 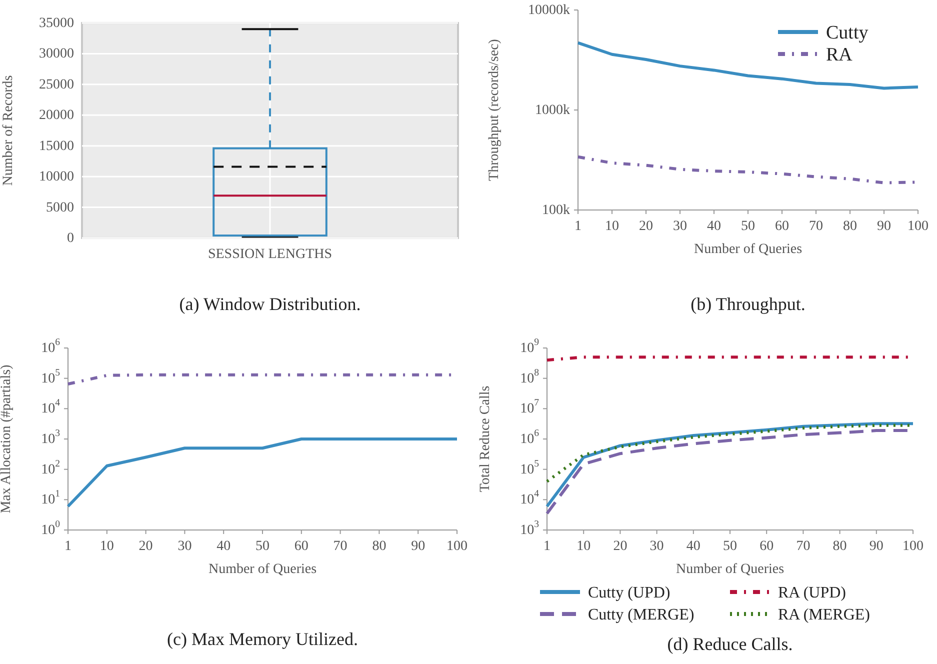 What do you see at coordinates (70, 238) in the screenshot?
I see `y-tick-label: 0` at bounding box center [70, 238].